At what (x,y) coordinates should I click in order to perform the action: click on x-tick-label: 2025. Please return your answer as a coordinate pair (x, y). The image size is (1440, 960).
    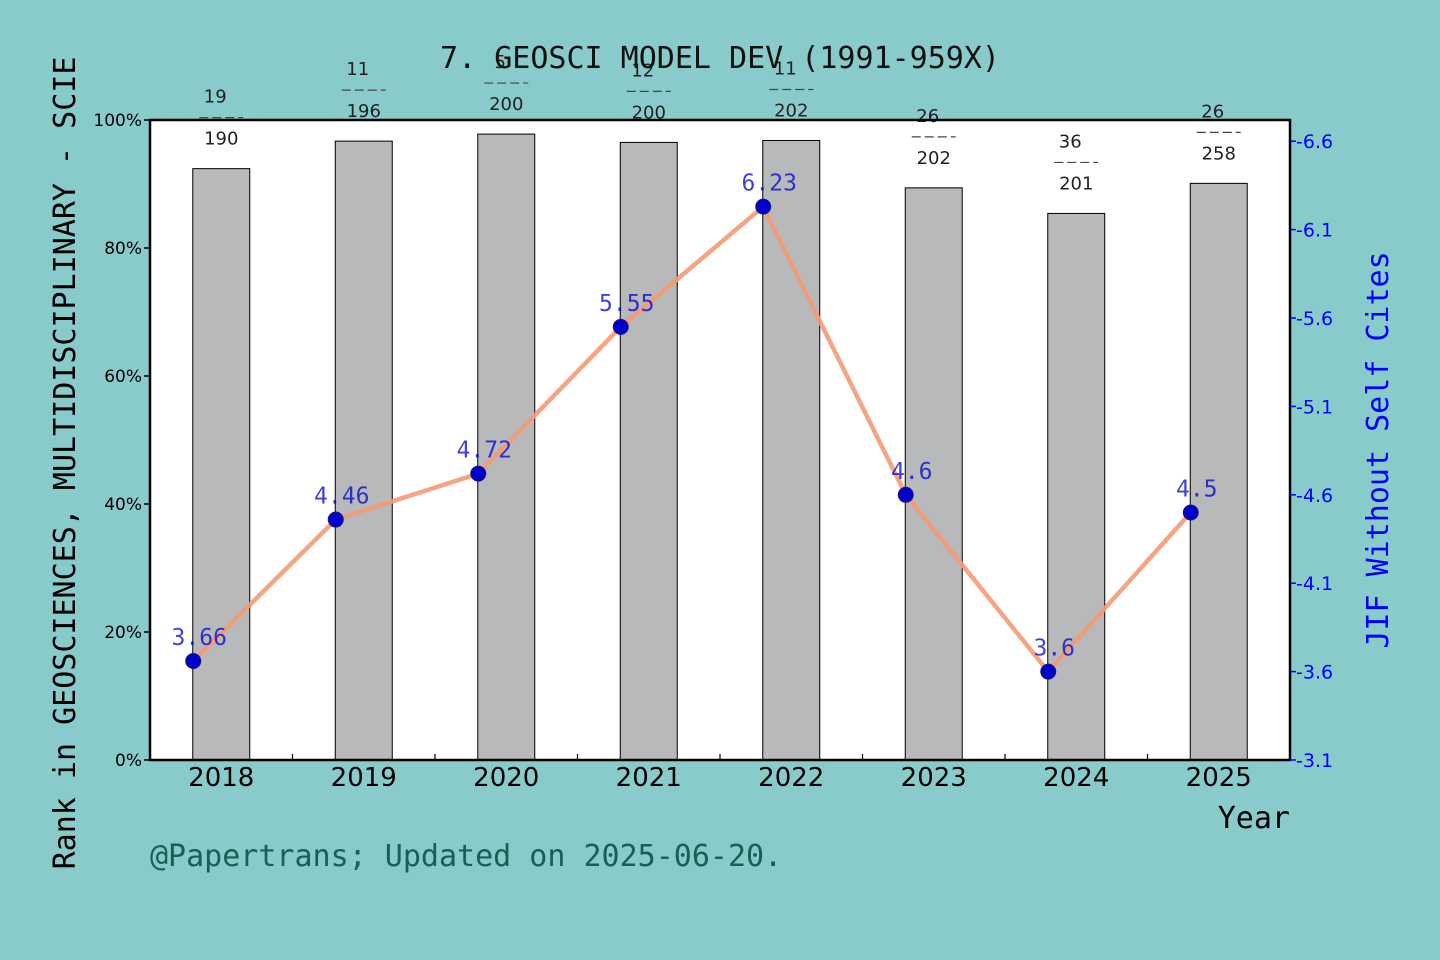
    Looking at the image, I should click on (1219, 778).